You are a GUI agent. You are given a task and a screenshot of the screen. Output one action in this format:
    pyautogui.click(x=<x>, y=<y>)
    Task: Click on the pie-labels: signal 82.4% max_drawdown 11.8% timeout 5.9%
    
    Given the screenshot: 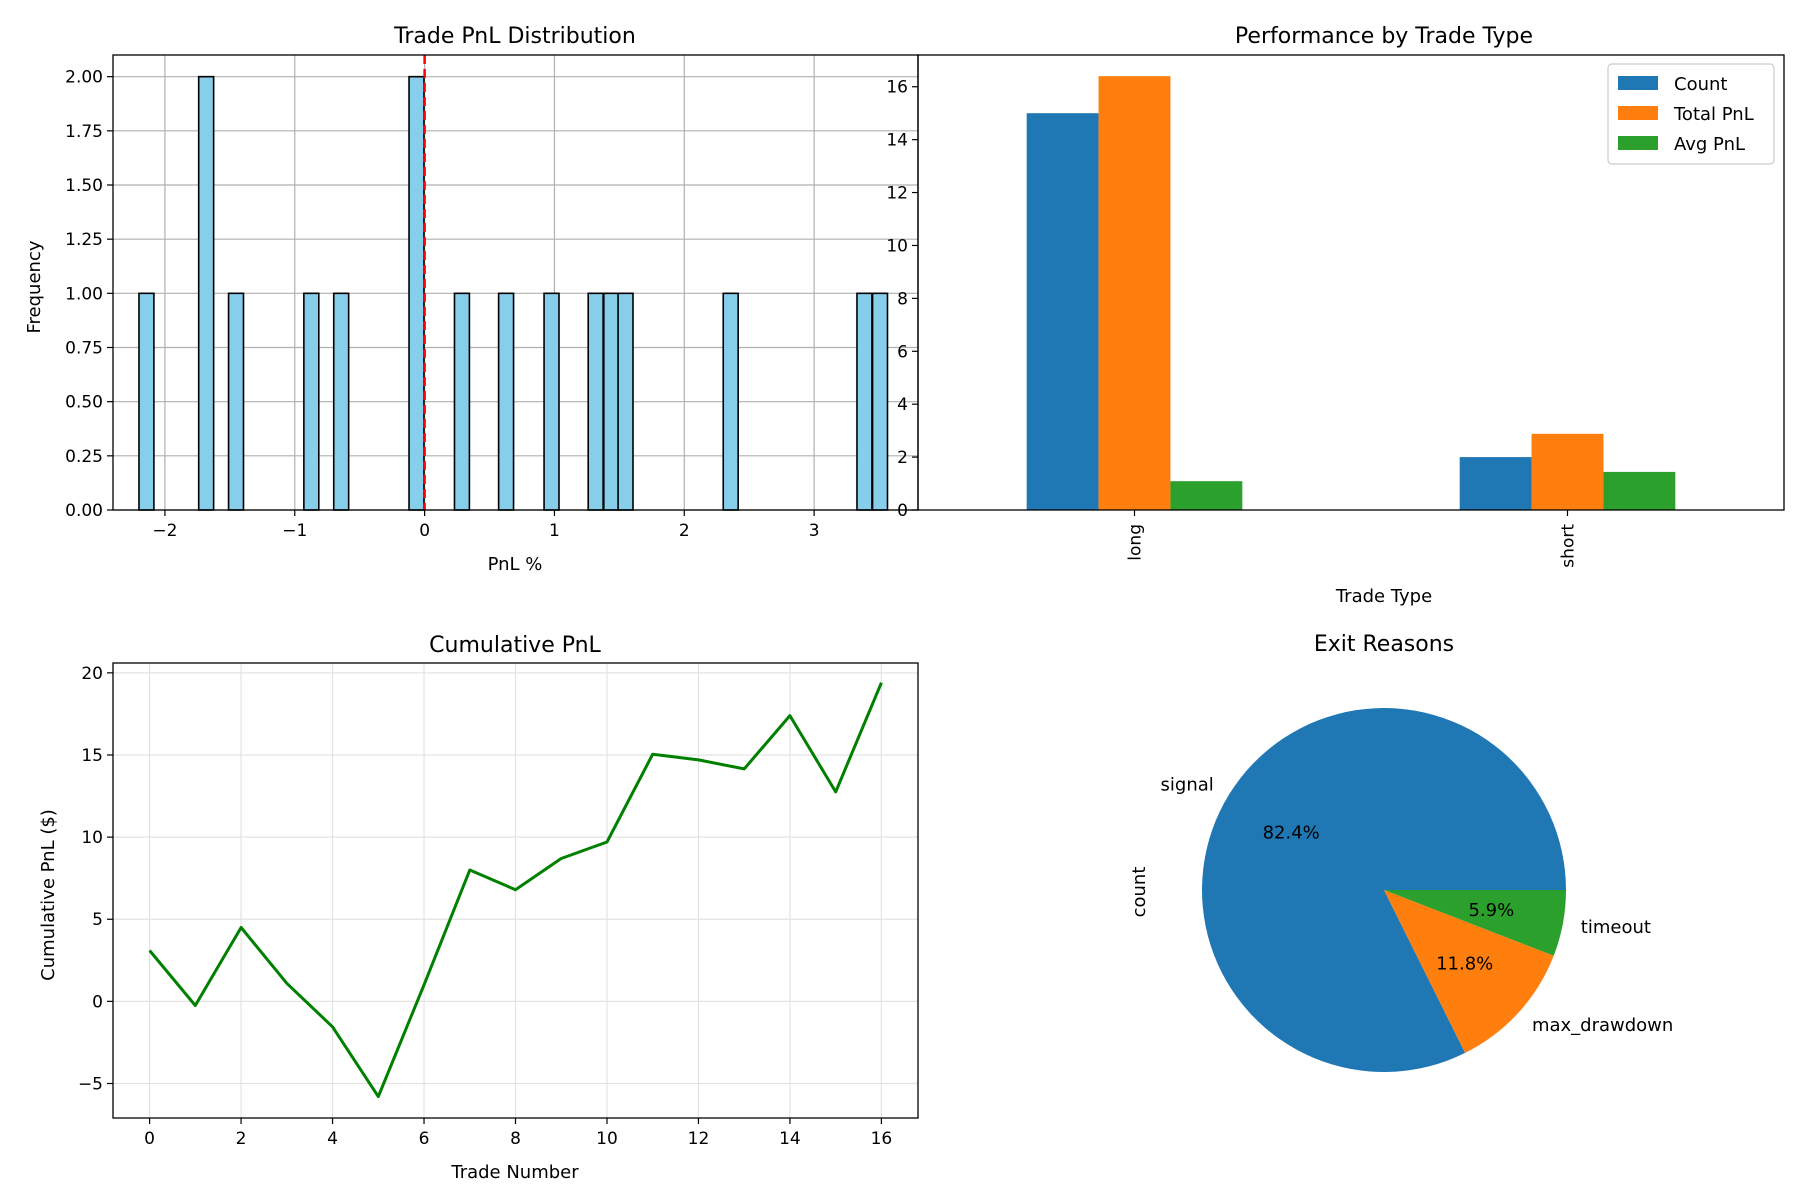 What is the action you would take?
    pyautogui.click(x=1417, y=905)
    